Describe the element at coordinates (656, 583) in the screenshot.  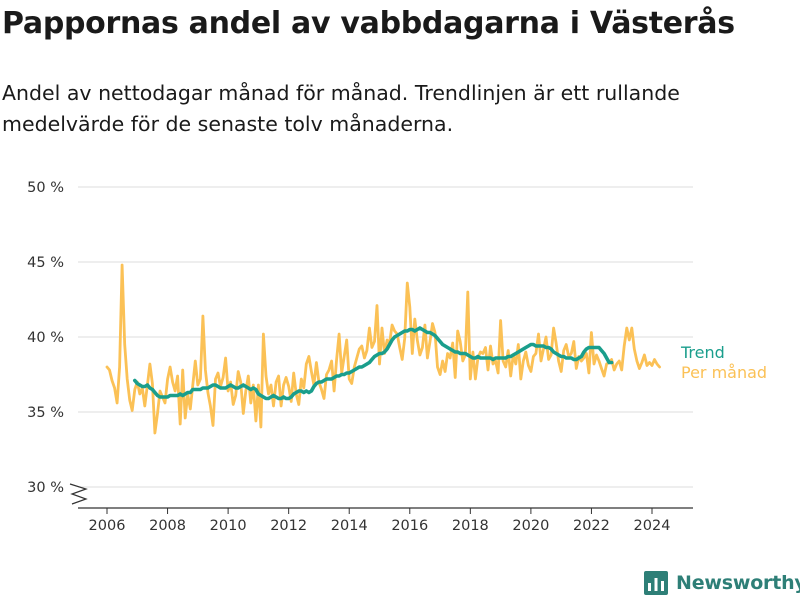
I see `bar-chart-icon` at that location.